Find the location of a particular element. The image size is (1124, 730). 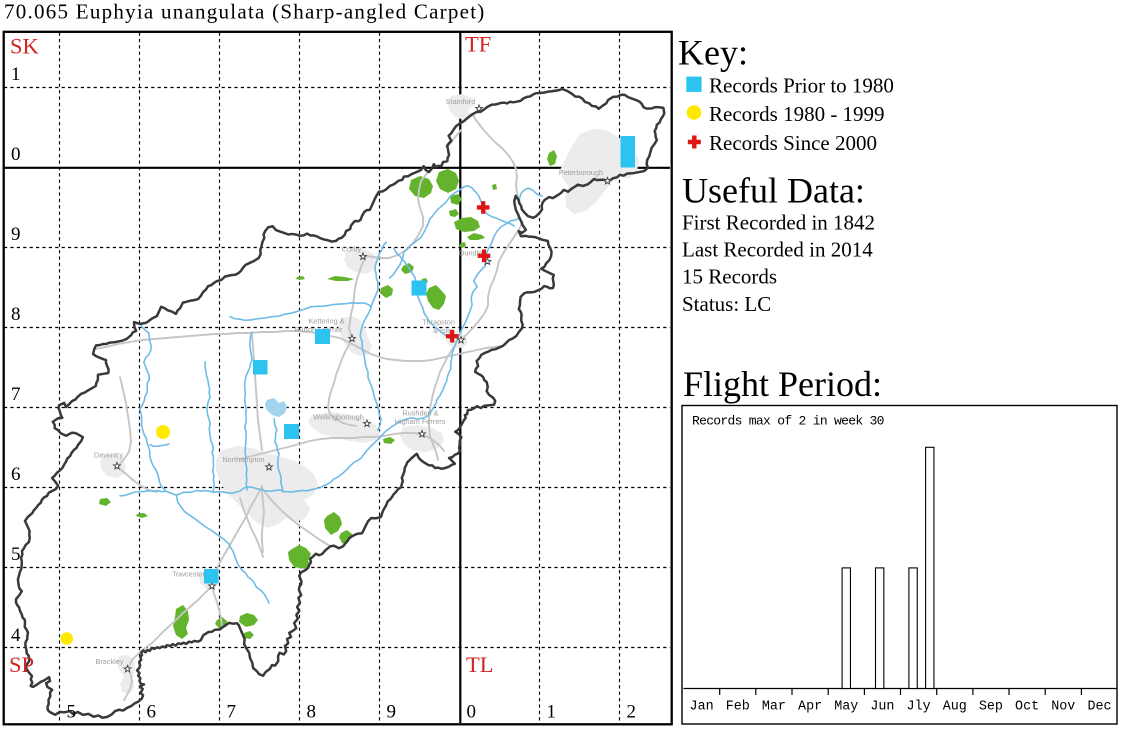

svg-text: Wellingborough is located at coordinates (338, 417).